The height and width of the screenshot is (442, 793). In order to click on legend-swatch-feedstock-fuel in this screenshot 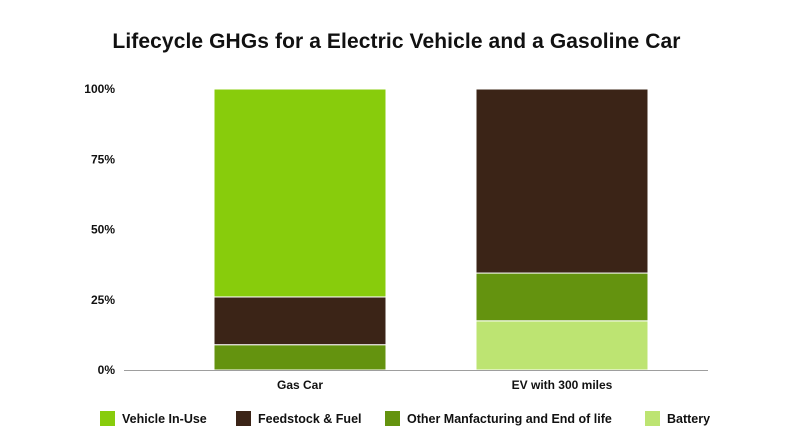, I will do `click(243, 418)`.